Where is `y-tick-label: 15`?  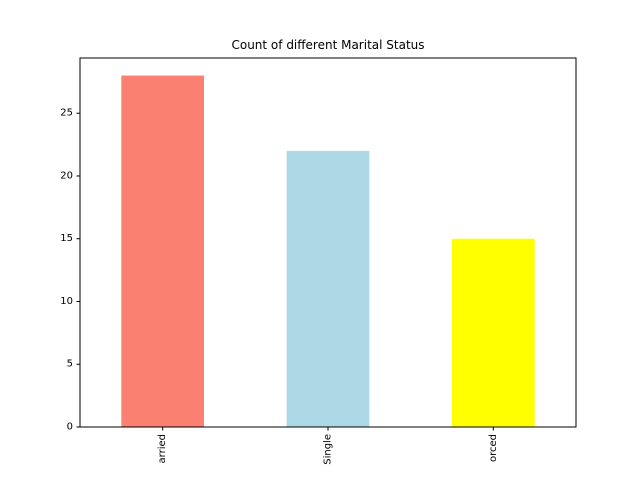
y-tick-label: 15 is located at coordinates (66, 238).